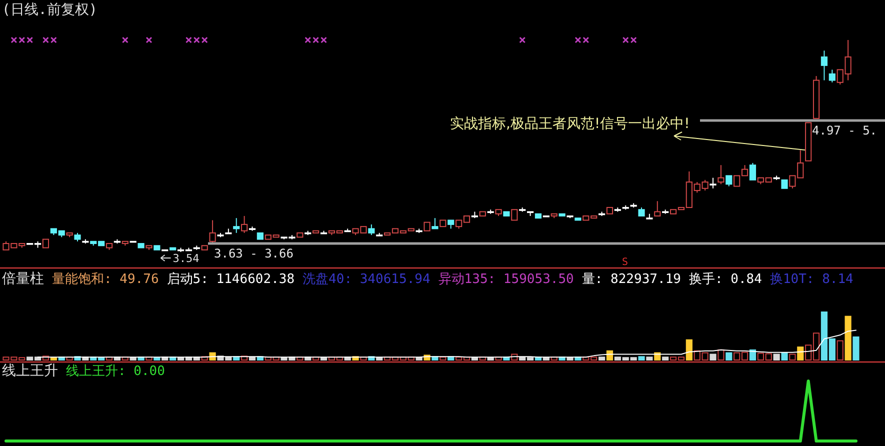 This screenshot has height=446, width=885. What do you see at coordinates (506, 279) in the screenshot?
I see `text: 异动135: 159053.50` at bounding box center [506, 279].